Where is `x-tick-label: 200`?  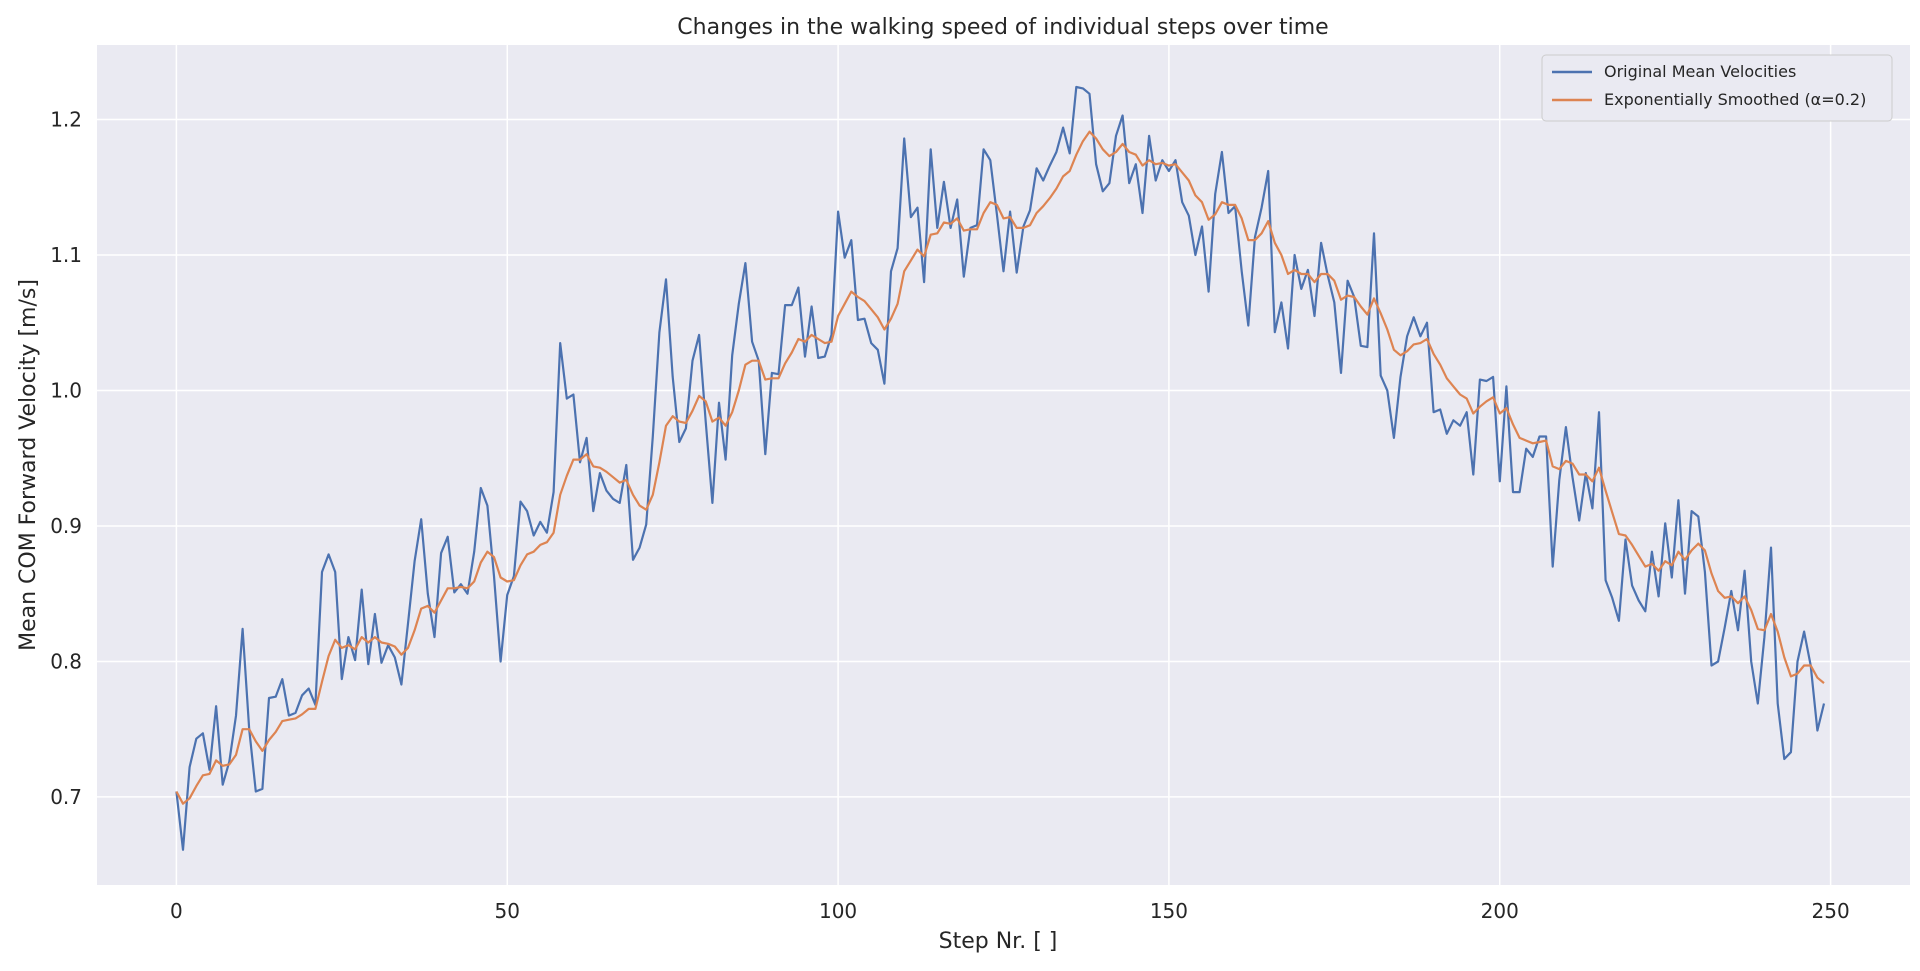
x-tick-label: 200 is located at coordinates (1500, 911).